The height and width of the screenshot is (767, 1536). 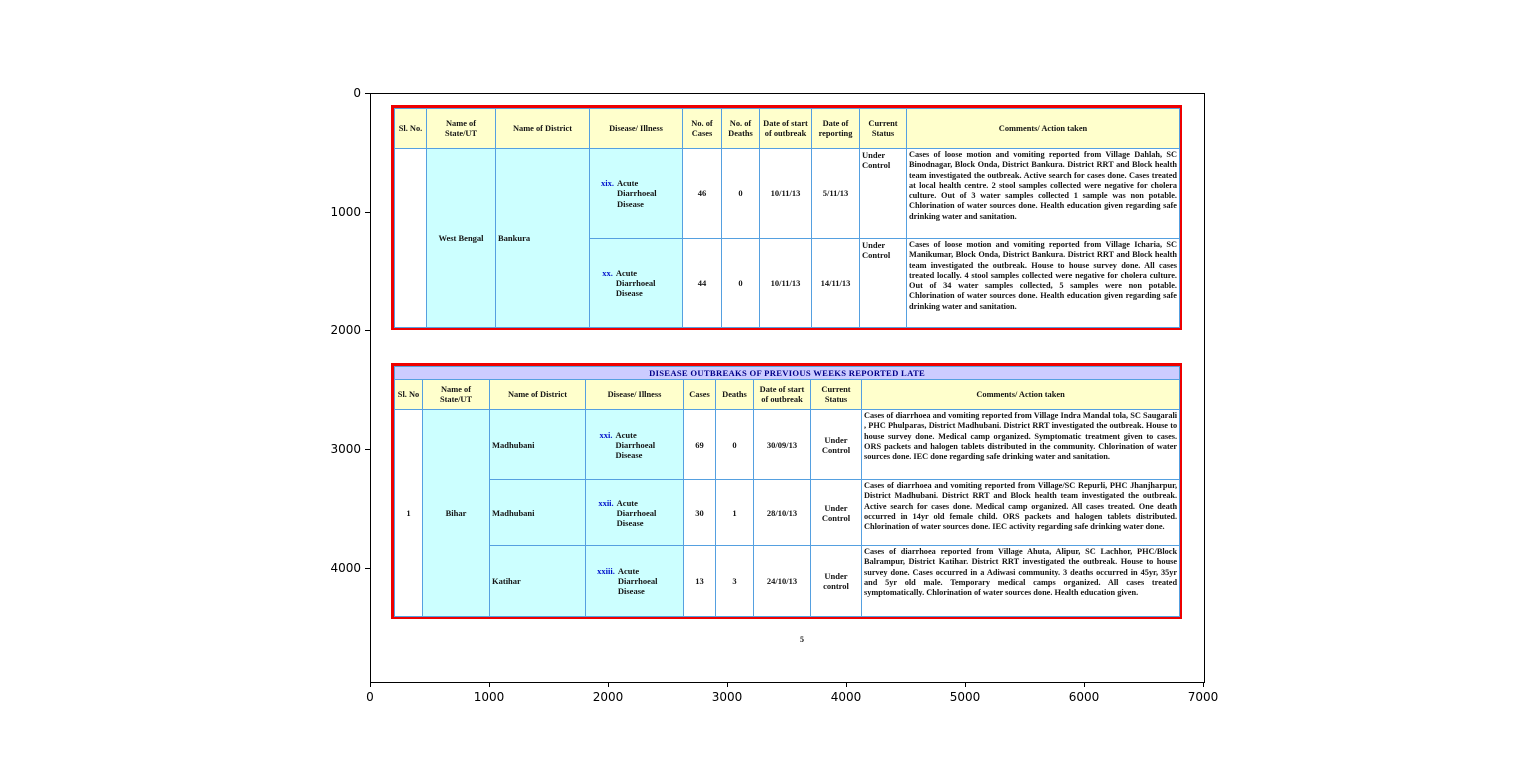 I want to click on x-tick-label: 7000, so click(x=1203, y=697).